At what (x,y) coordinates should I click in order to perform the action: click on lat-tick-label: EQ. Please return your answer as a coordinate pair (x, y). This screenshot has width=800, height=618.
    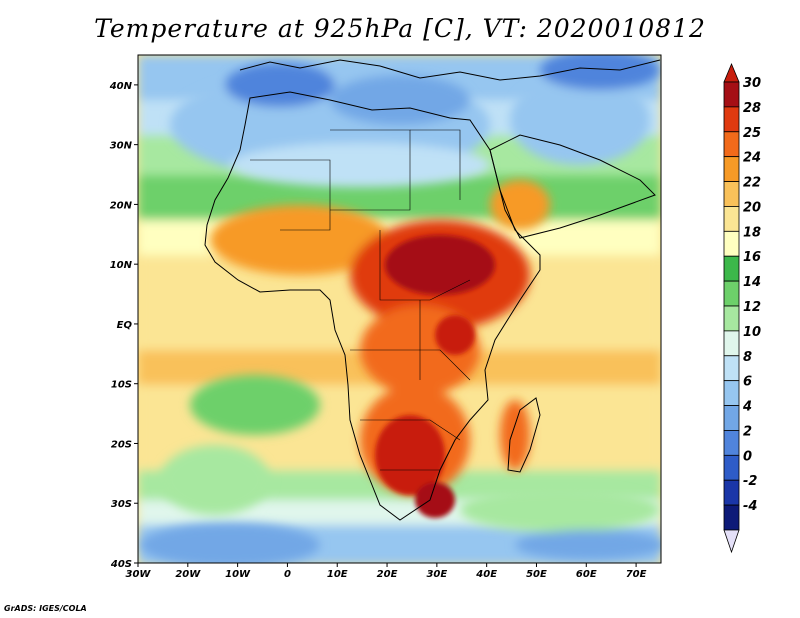
    Looking at the image, I should click on (125, 325).